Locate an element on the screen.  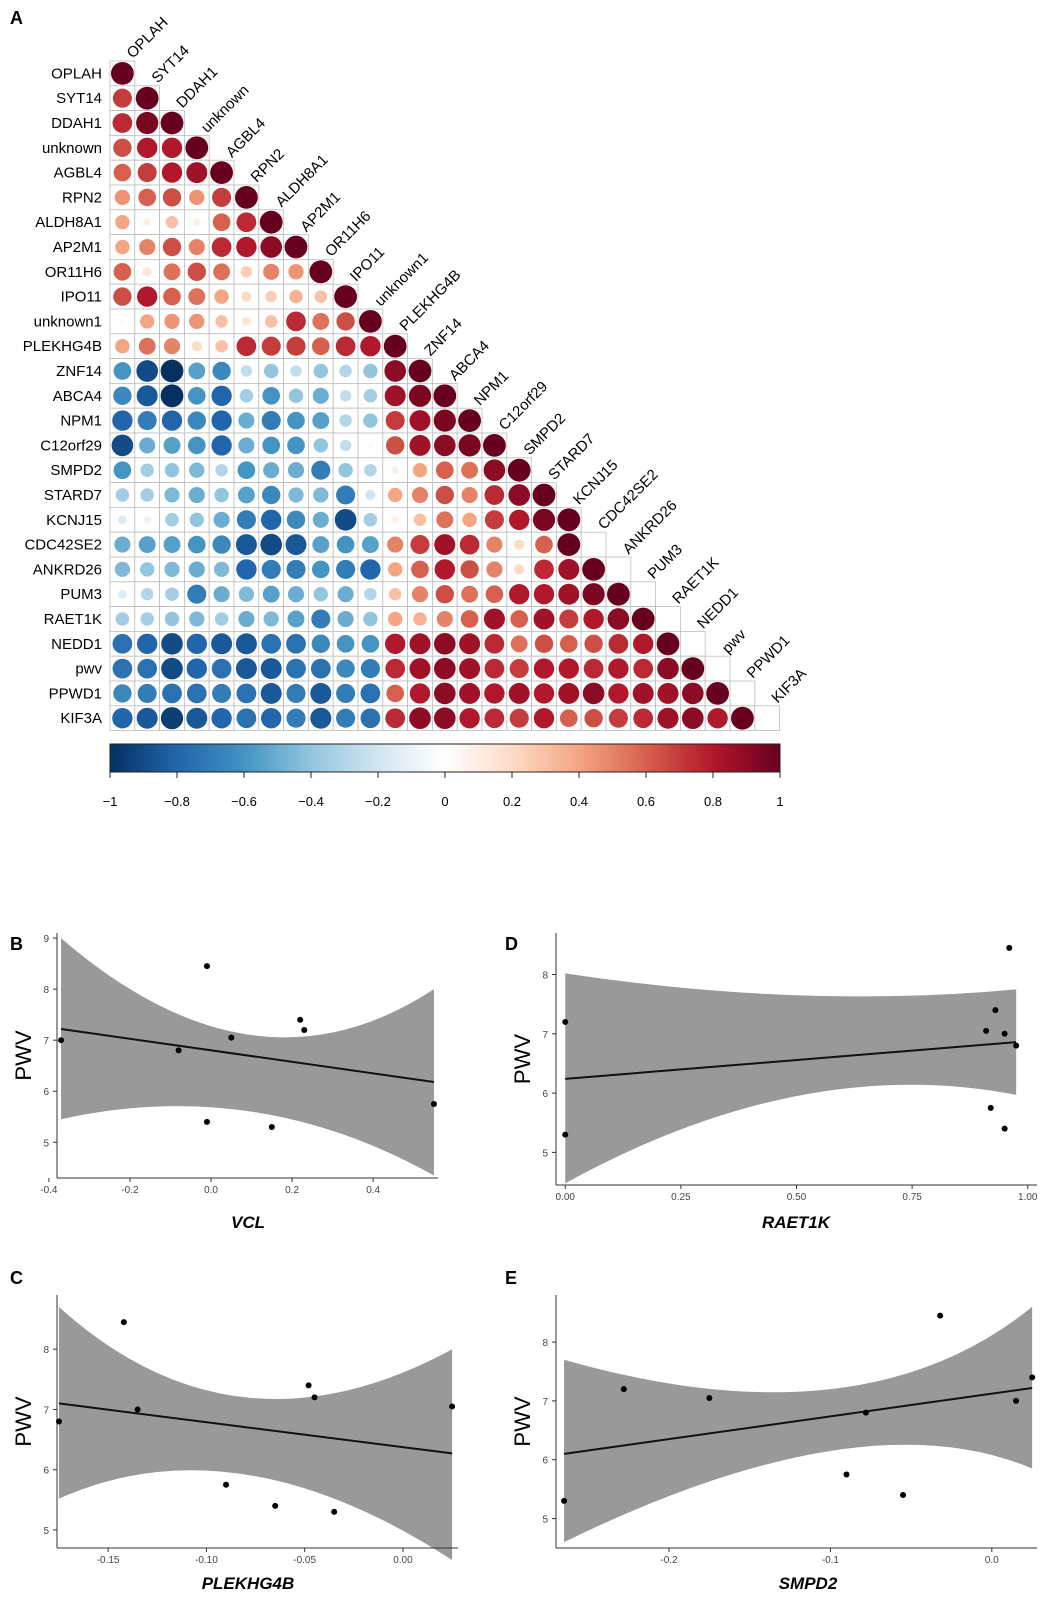
row-label: unknown1 is located at coordinates (68, 321).